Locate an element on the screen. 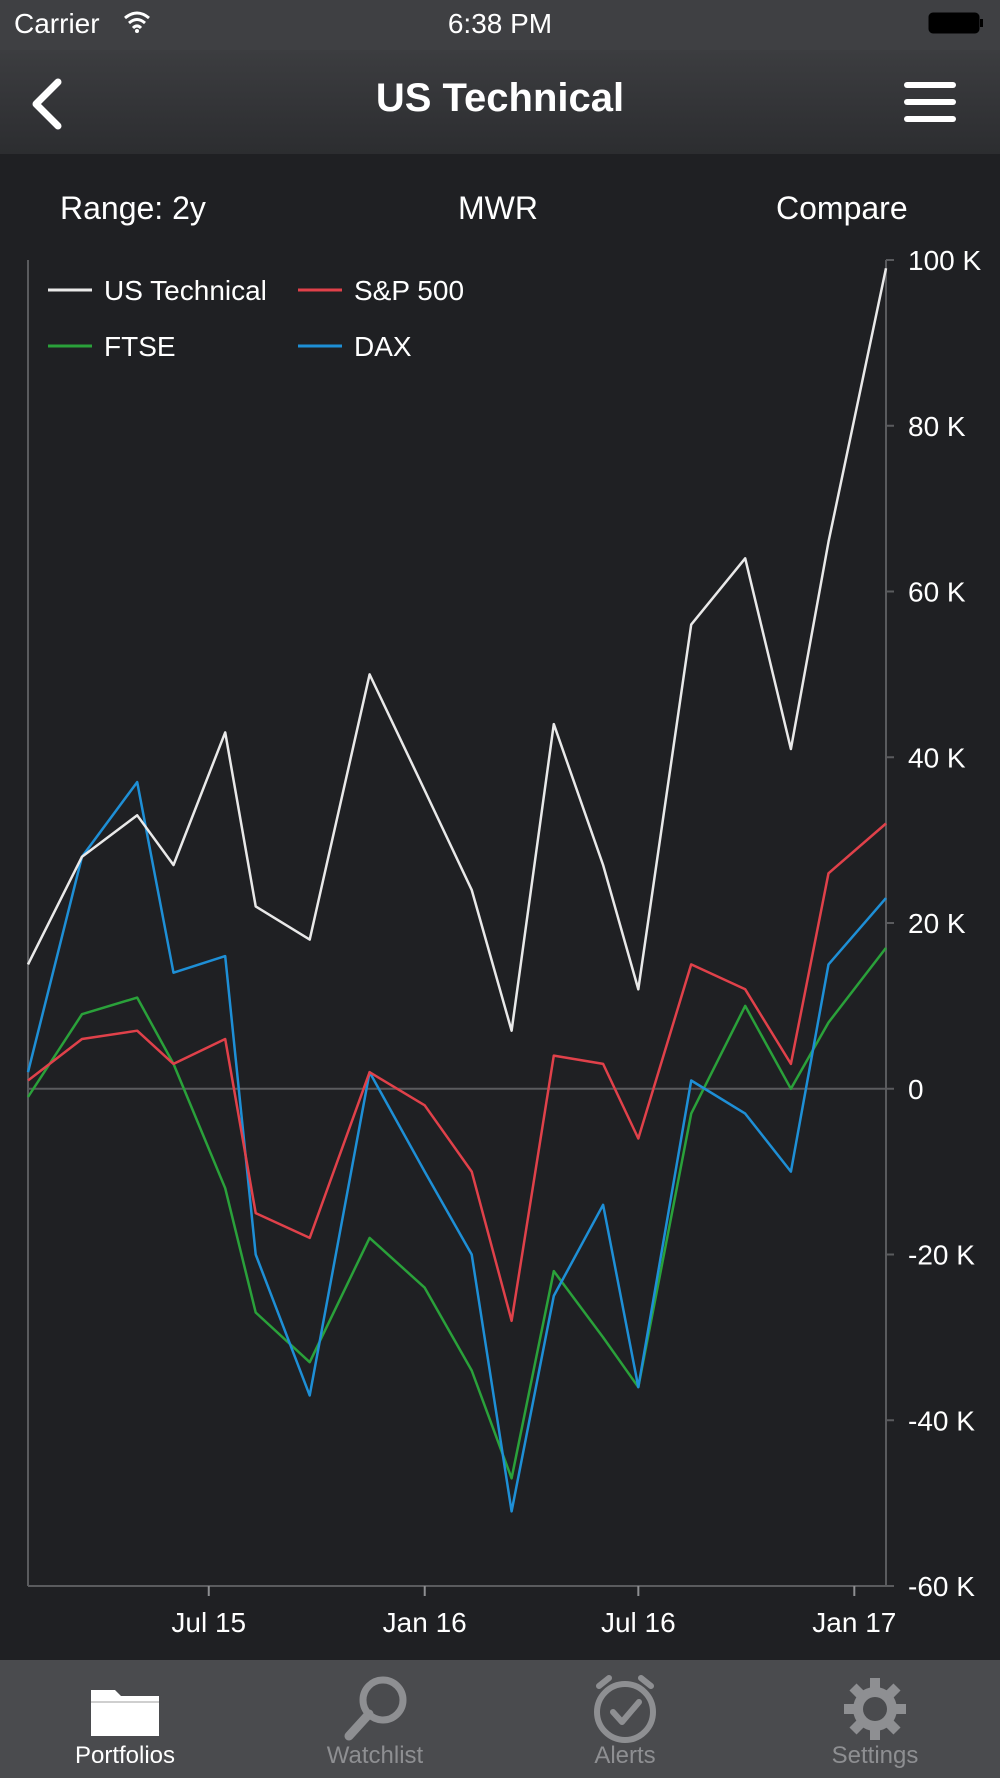 Image resolution: width=1000 pixels, height=1778 pixels. tab-label-portfolios: Portfolios is located at coordinates (125, 1755).